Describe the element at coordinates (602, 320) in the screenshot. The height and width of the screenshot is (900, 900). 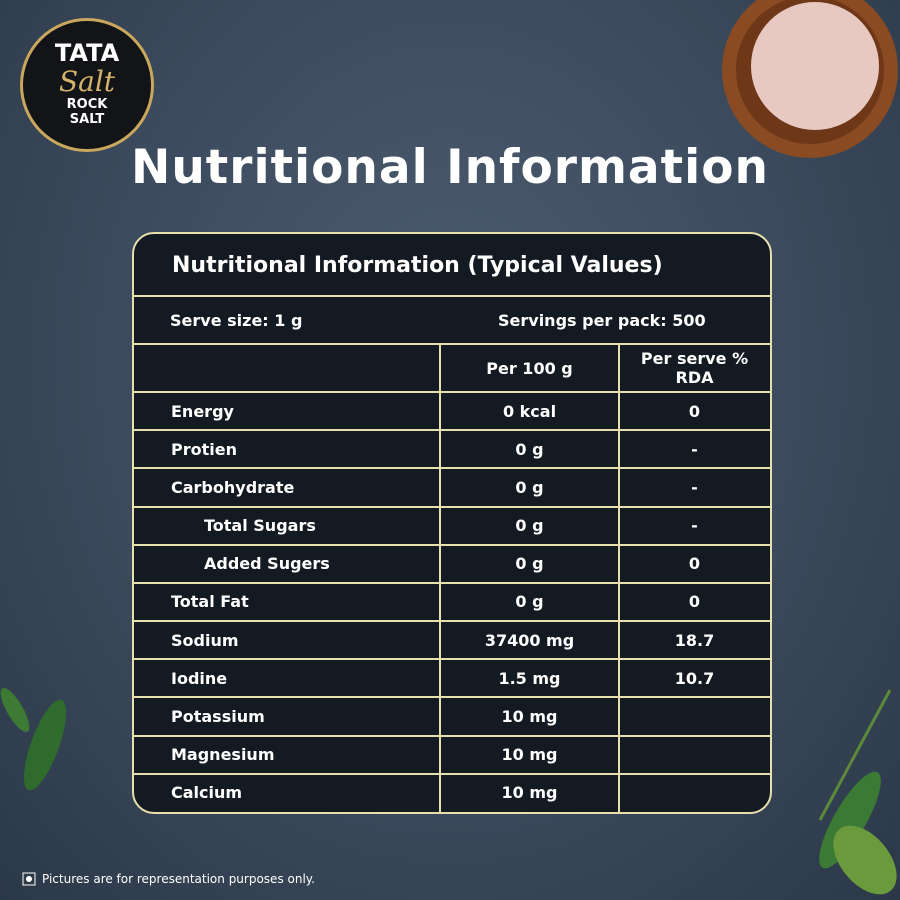
I see `servings-per-pack: Servings per pack: 500` at that location.